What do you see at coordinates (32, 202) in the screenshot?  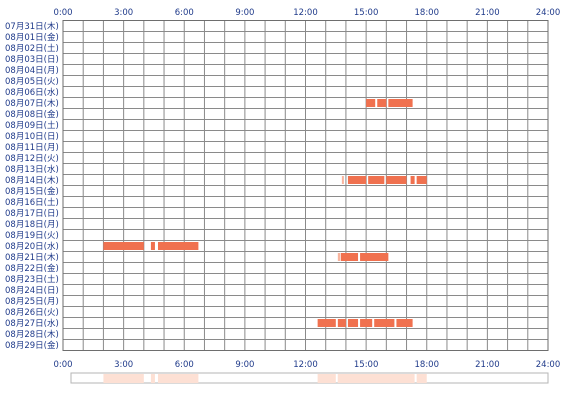 I see `date-label: 08月16日(土)` at bounding box center [32, 202].